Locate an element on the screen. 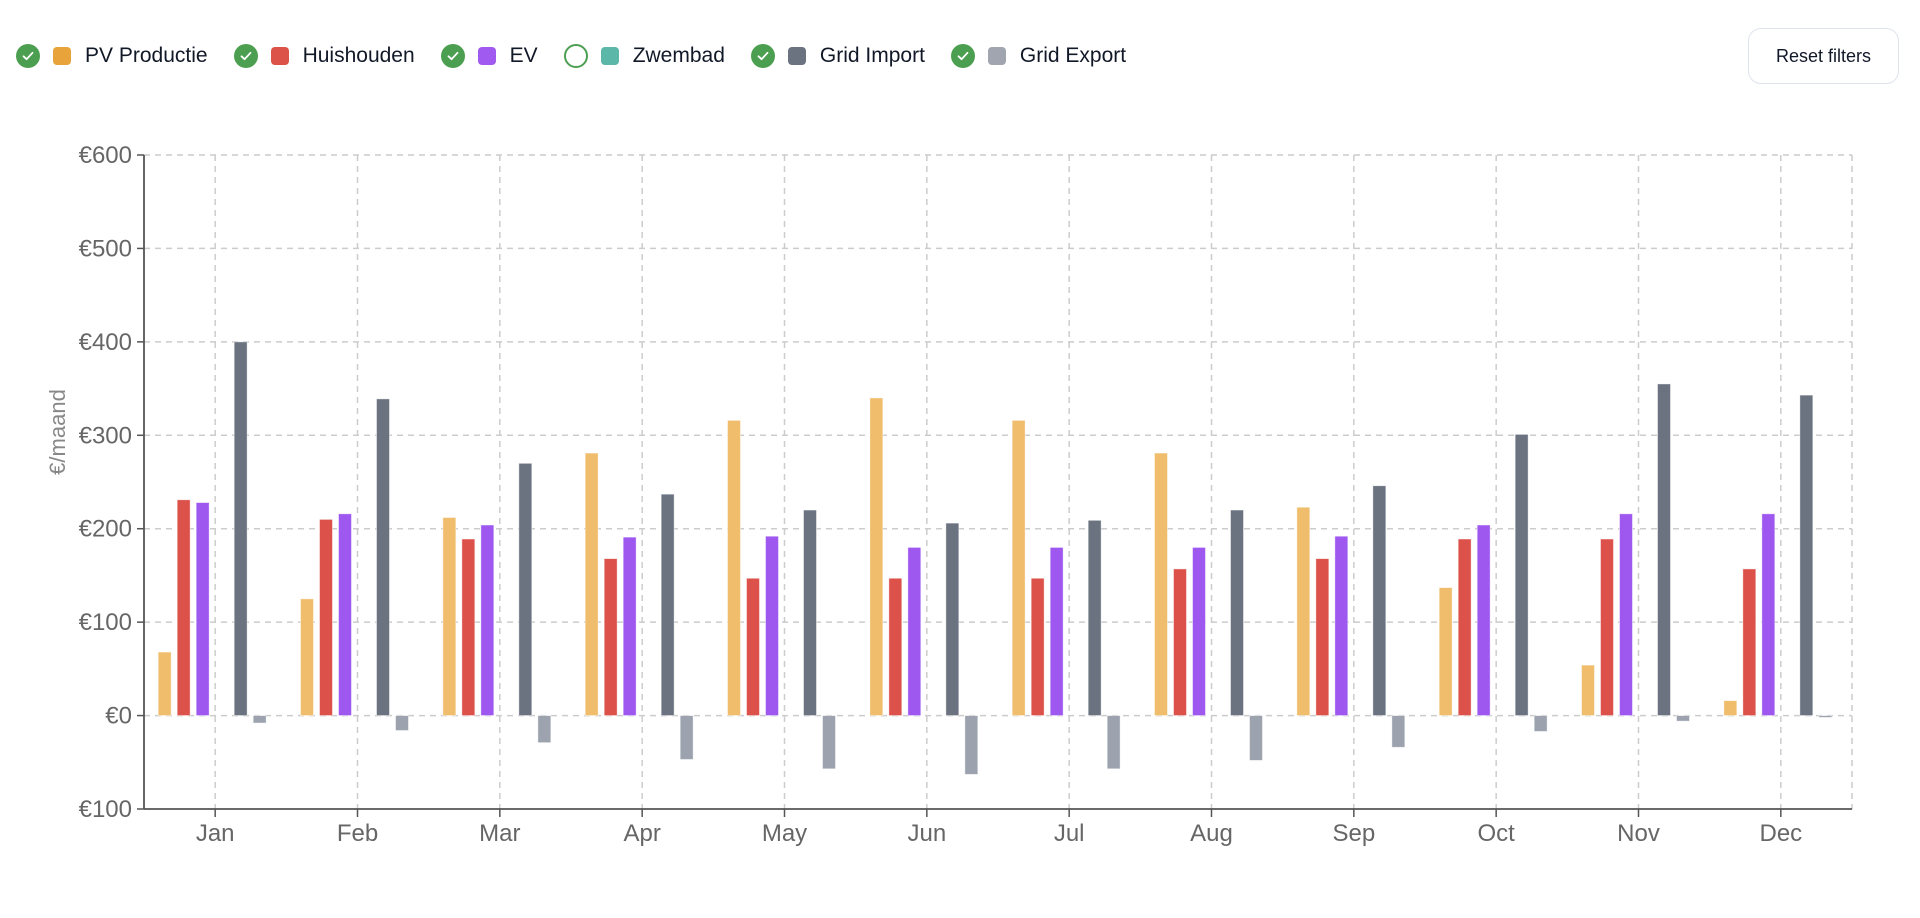  bar-grid-import-apr is located at coordinates (667, 604).